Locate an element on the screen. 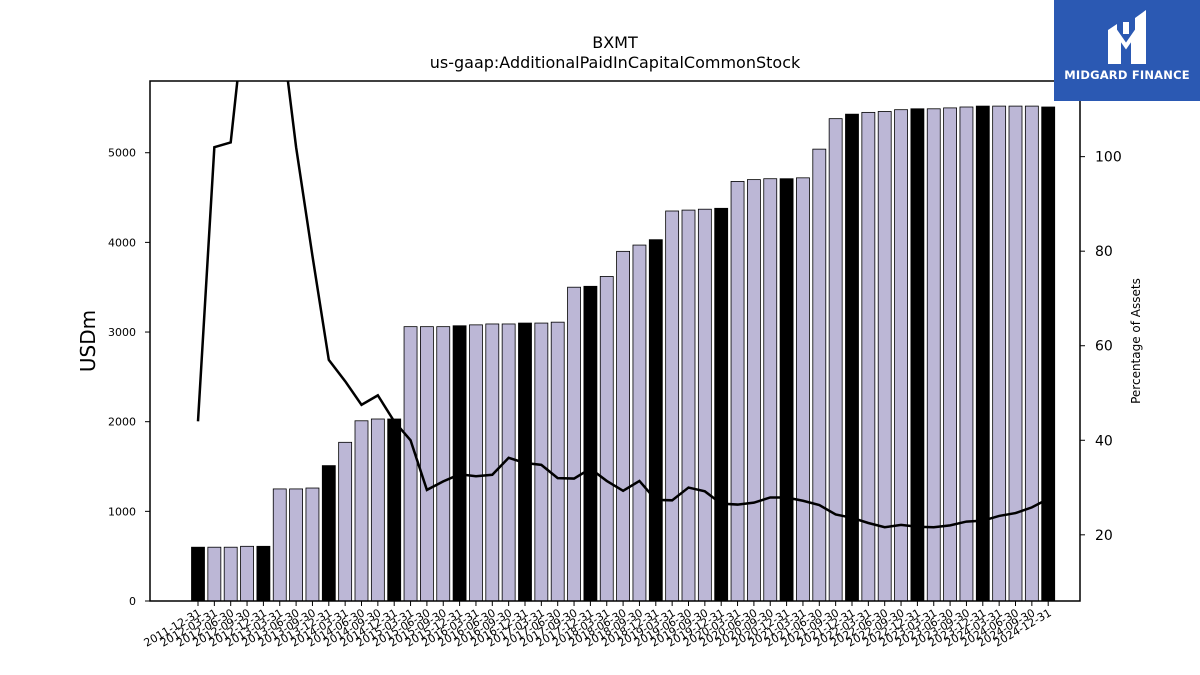 The image size is (1200, 675). y2-tick-label: 20 is located at coordinates (1104, 536).